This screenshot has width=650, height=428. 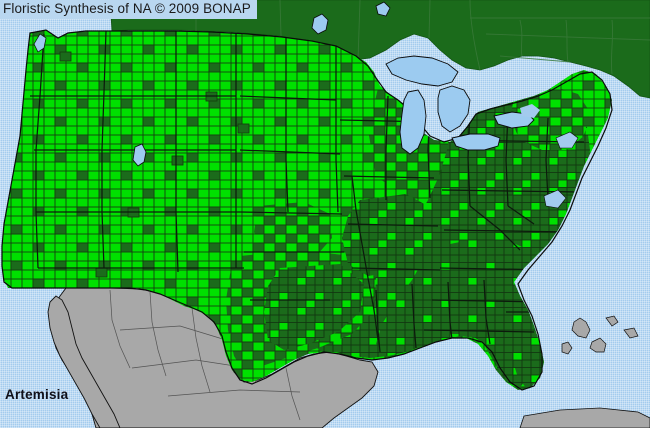 I want to click on ontario-water-edge, so click(x=530, y=111).